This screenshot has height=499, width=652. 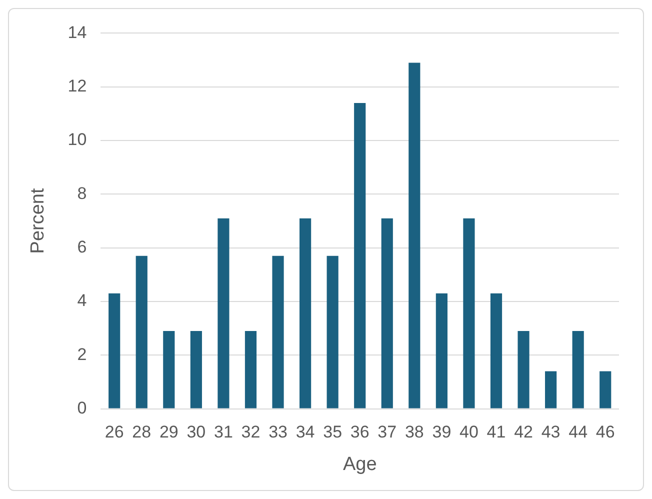 I want to click on x-tick-label: 42, so click(x=523, y=432).